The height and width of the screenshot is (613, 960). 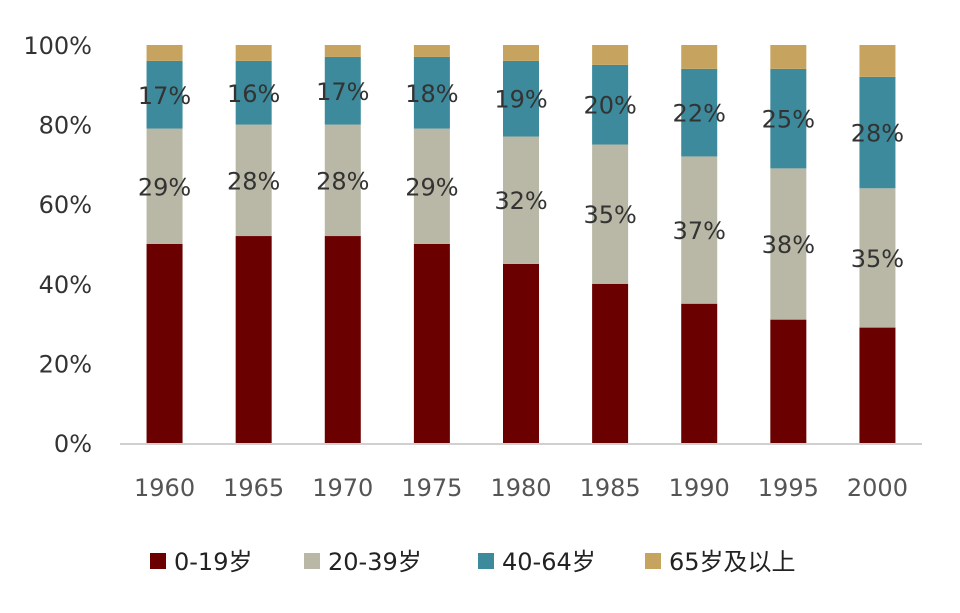 What do you see at coordinates (213, 562) in the screenshot?
I see `legend-label: 0-19岁` at bounding box center [213, 562].